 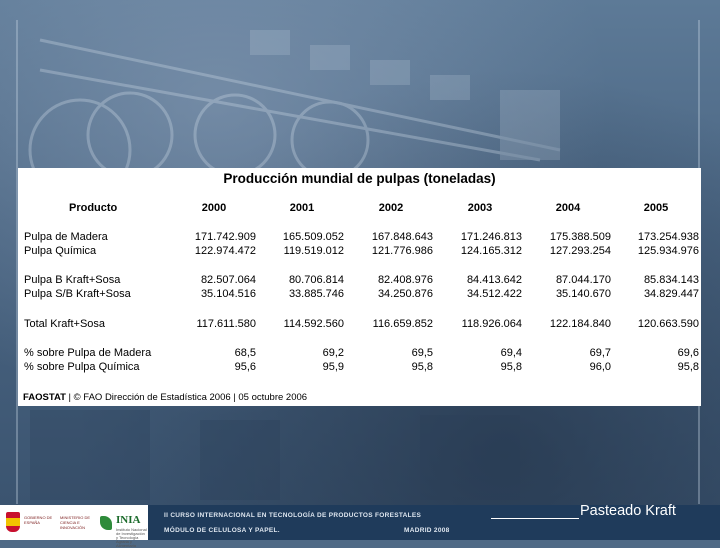 What do you see at coordinates (511, 353) in the screenshot?
I see `row-value: 69,4` at bounding box center [511, 353].